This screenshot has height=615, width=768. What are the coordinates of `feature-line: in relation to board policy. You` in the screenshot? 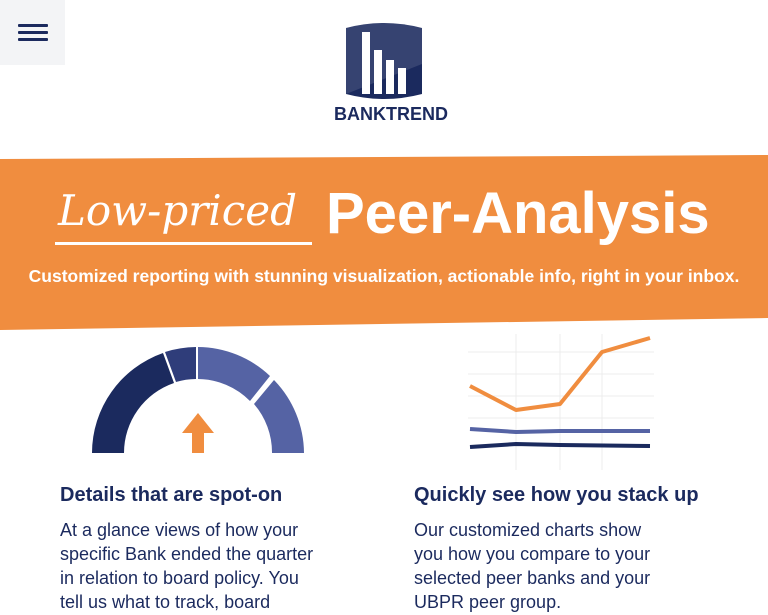 It's located at (179, 578).